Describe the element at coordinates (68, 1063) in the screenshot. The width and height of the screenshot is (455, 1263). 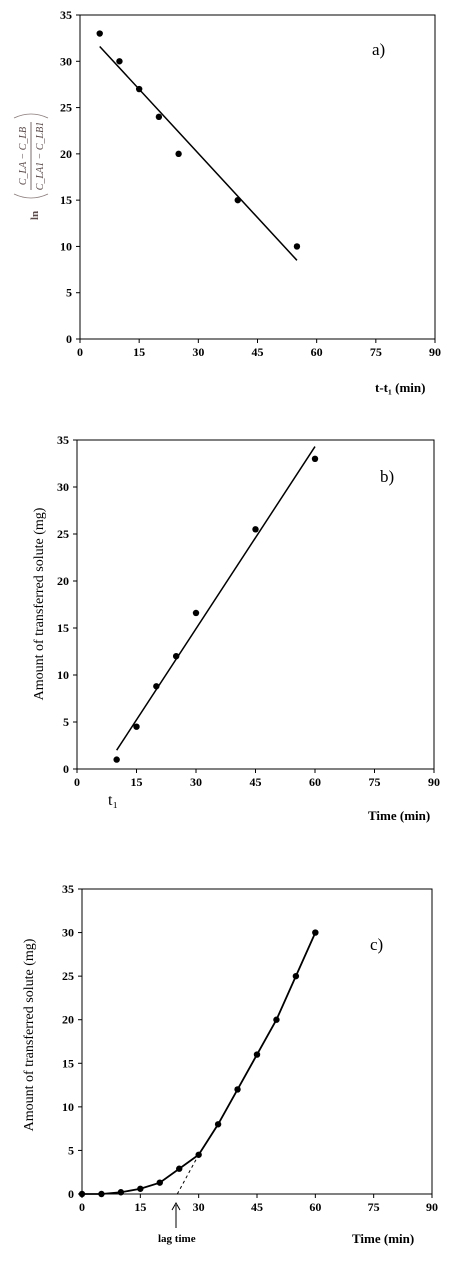
I see `y-tick-label-c: 15` at that location.